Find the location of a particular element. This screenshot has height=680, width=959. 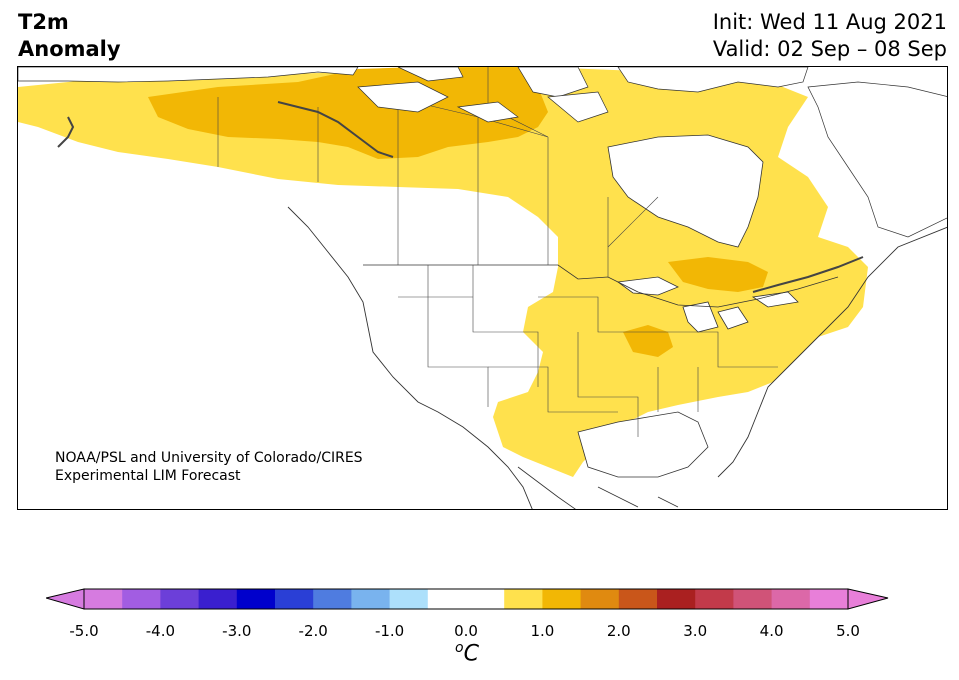

mexico-coastline is located at coordinates (598, 487).